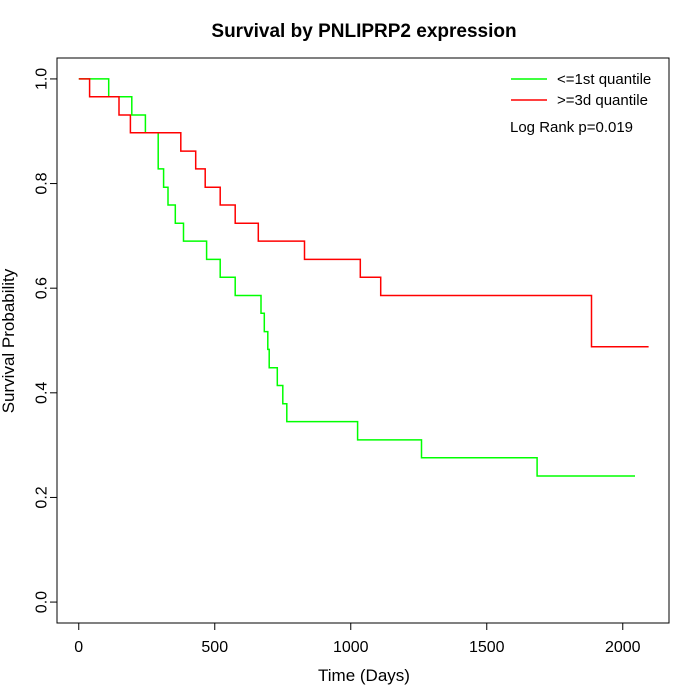 The image size is (700, 700). What do you see at coordinates (363, 31) in the screenshot?
I see `chart-title: Survival by PNLIPRP2 expression` at bounding box center [363, 31].